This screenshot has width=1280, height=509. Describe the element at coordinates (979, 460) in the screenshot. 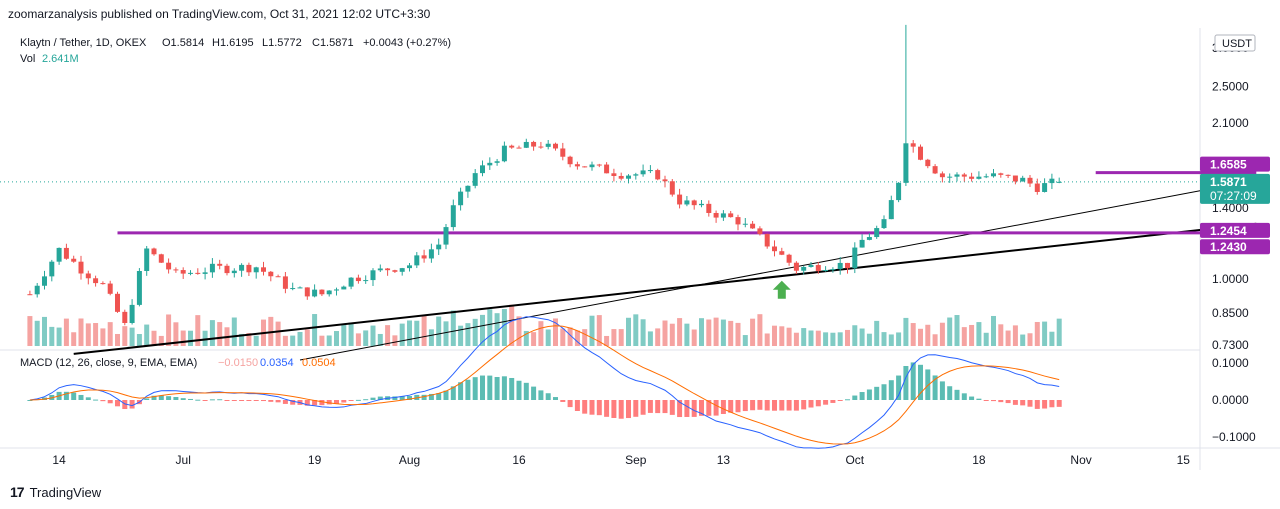

I see `time-tick-label: 18` at that location.